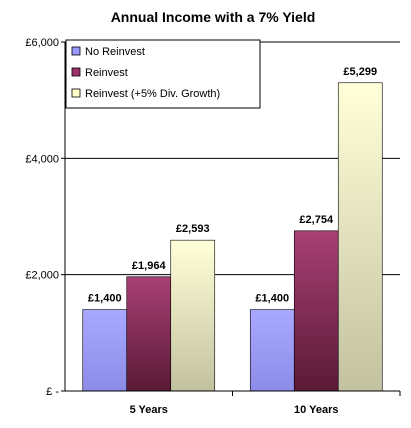 This screenshot has height=428, width=411. I want to click on chart-title: Annual Income with a 7% Yield, so click(213, 17).